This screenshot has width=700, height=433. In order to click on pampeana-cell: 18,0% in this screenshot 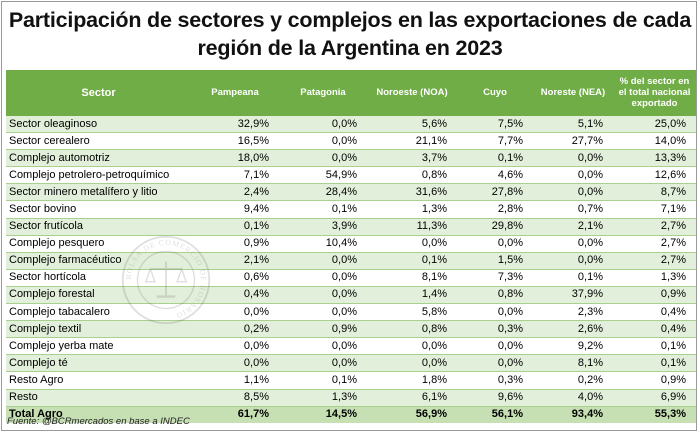, I will do `click(235, 158)`.